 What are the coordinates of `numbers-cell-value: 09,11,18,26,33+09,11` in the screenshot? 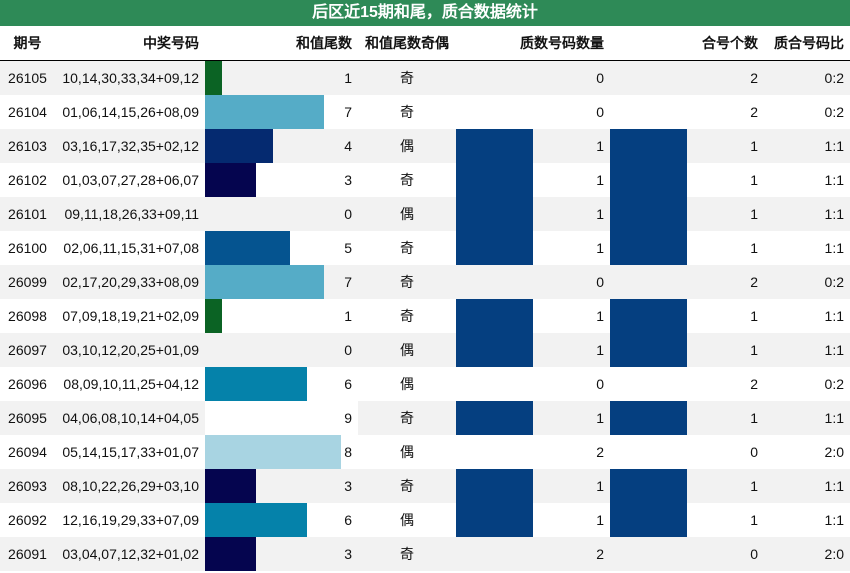 It's located at (131, 214).